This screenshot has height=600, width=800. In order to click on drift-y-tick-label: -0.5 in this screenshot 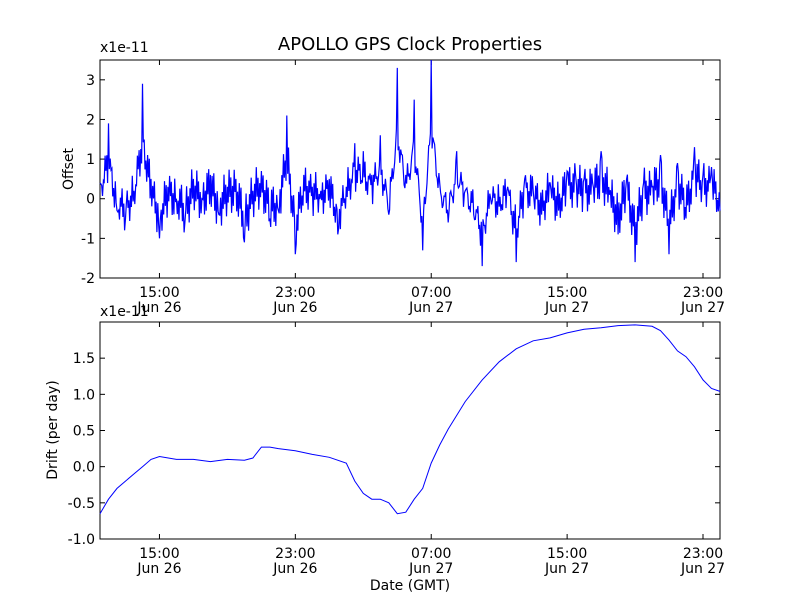, I will do `click(81, 504)`.